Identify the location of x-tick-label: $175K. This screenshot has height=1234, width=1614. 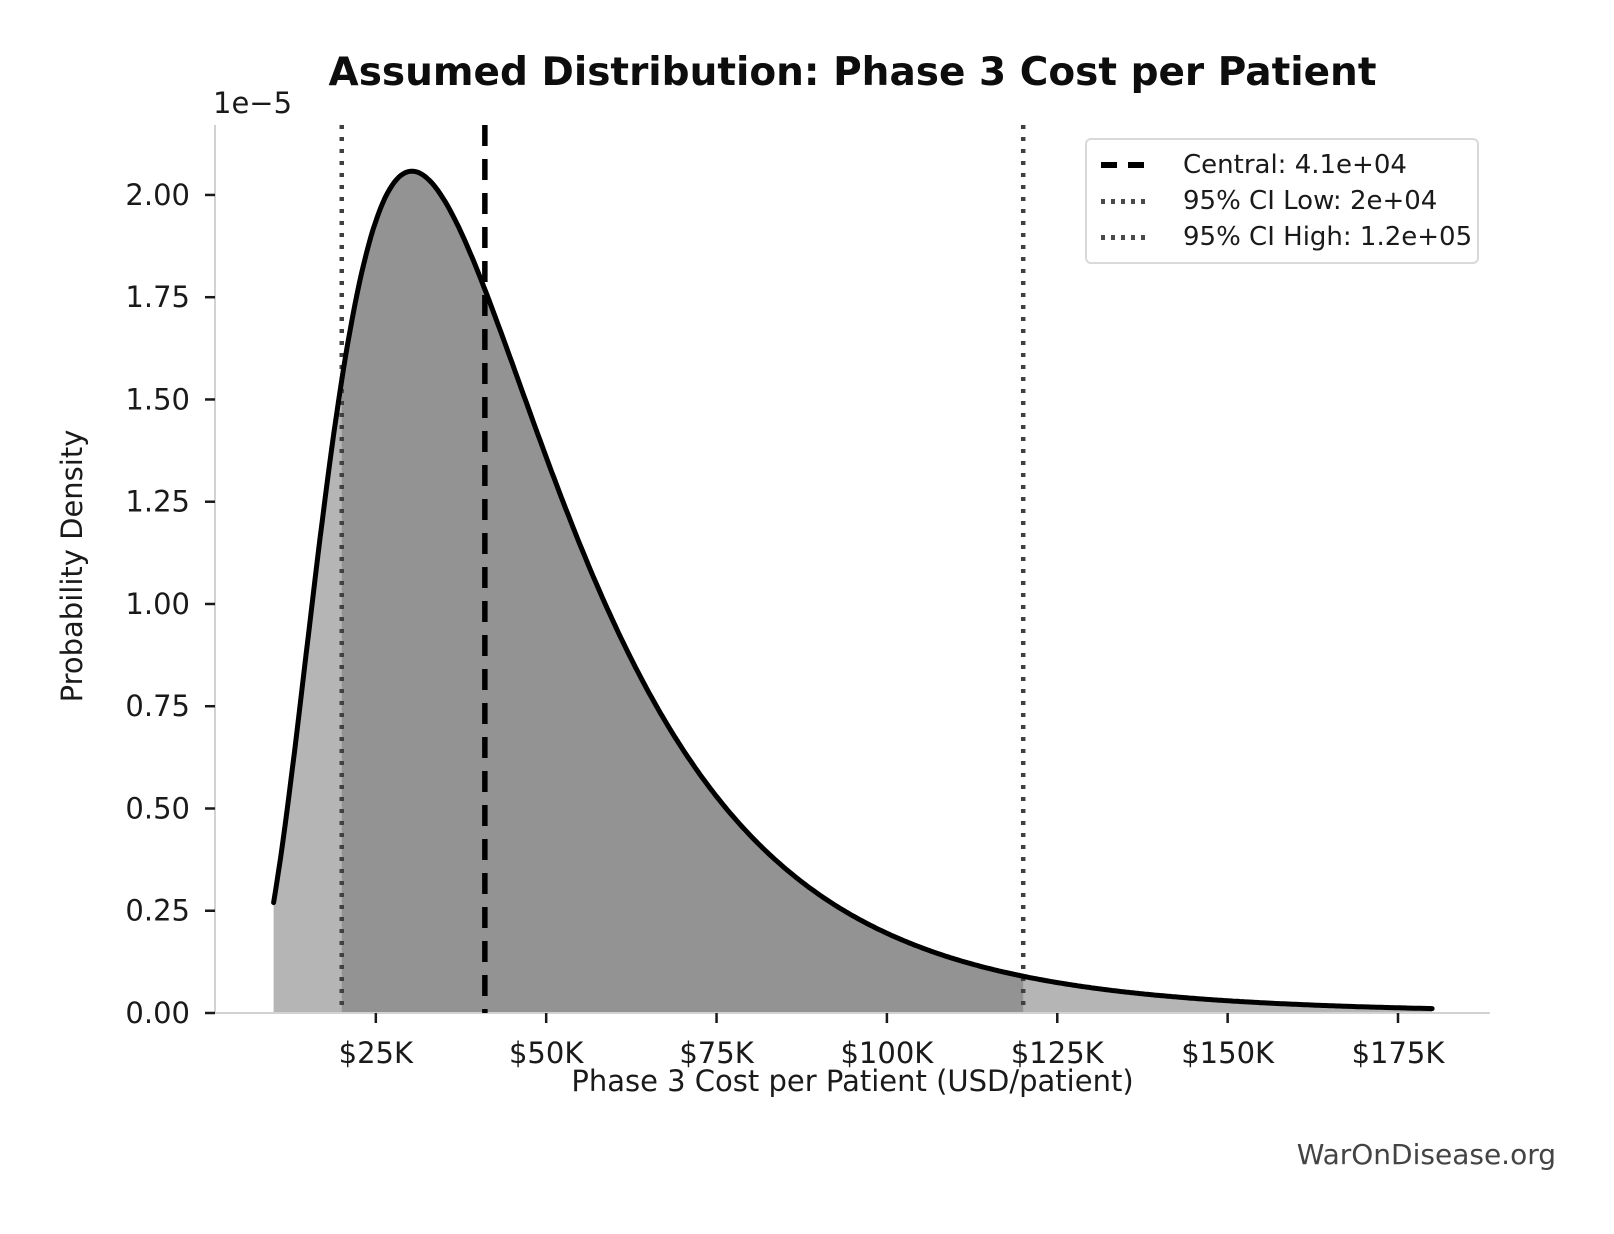
(1399, 1053).